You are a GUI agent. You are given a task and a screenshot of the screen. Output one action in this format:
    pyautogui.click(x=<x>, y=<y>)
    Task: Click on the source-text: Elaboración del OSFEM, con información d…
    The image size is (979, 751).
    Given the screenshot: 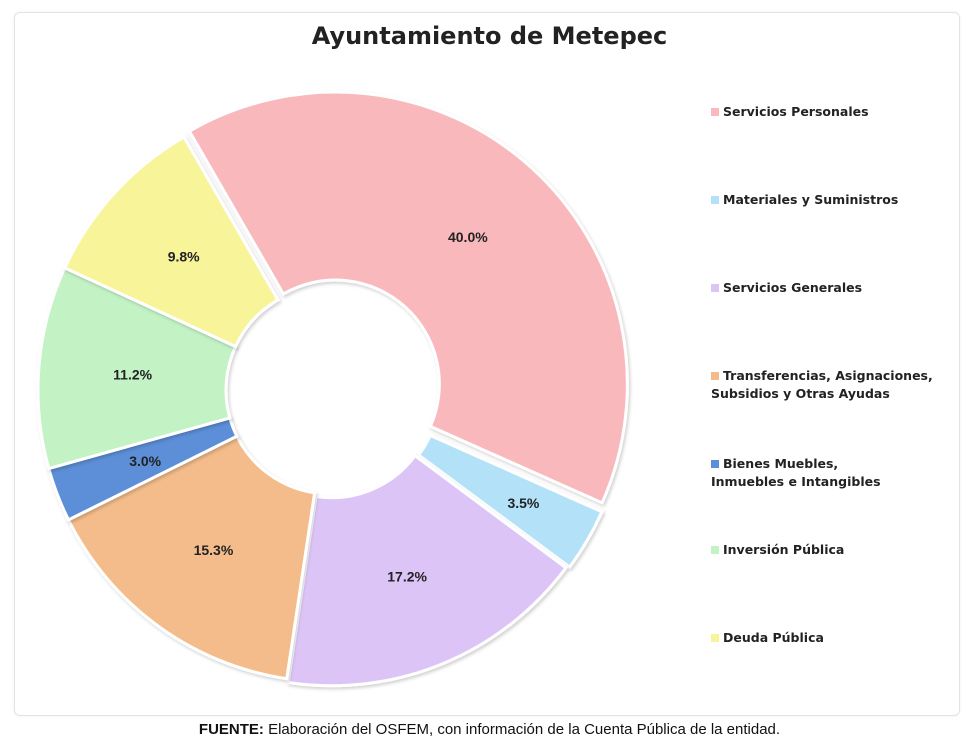 What is the action you would take?
    pyautogui.click(x=522, y=729)
    